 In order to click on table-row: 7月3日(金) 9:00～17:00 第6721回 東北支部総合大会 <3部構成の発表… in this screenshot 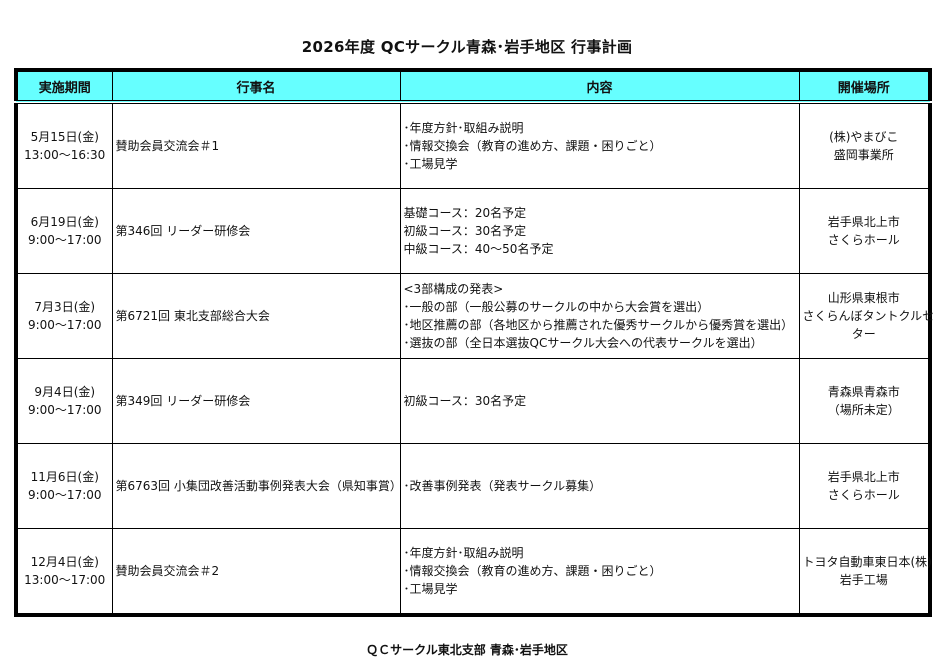, I will do `click(474, 316)`.